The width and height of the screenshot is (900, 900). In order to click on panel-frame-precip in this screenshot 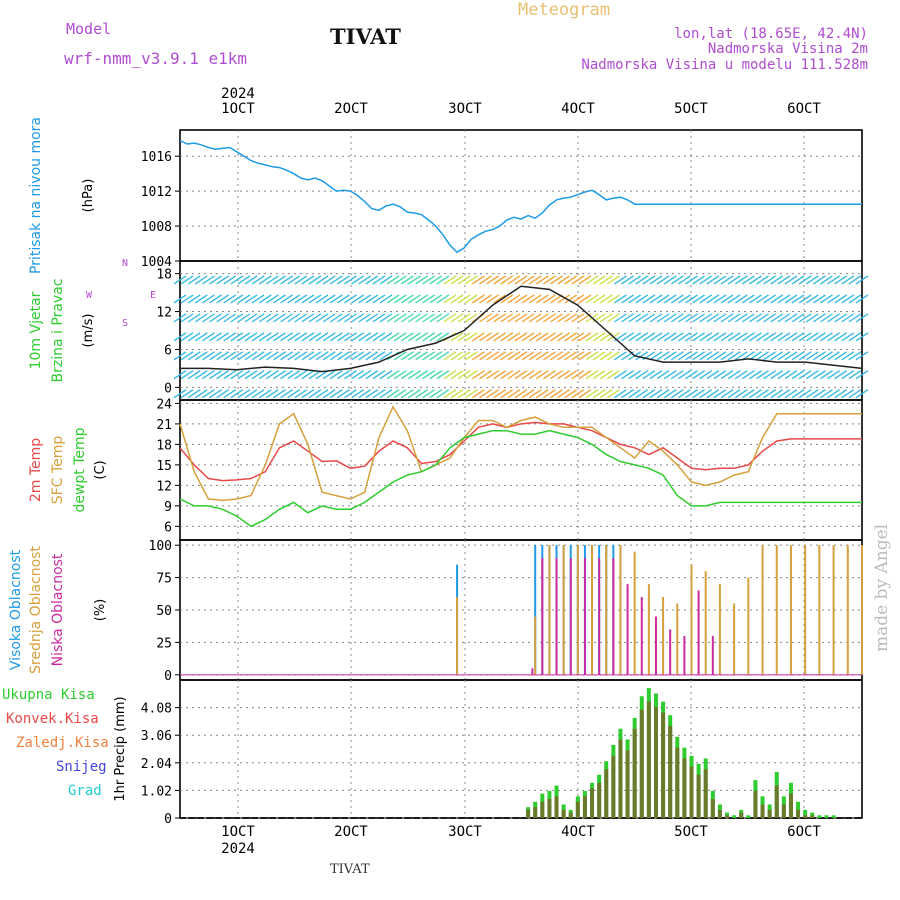, I will do `click(521, 749)`.